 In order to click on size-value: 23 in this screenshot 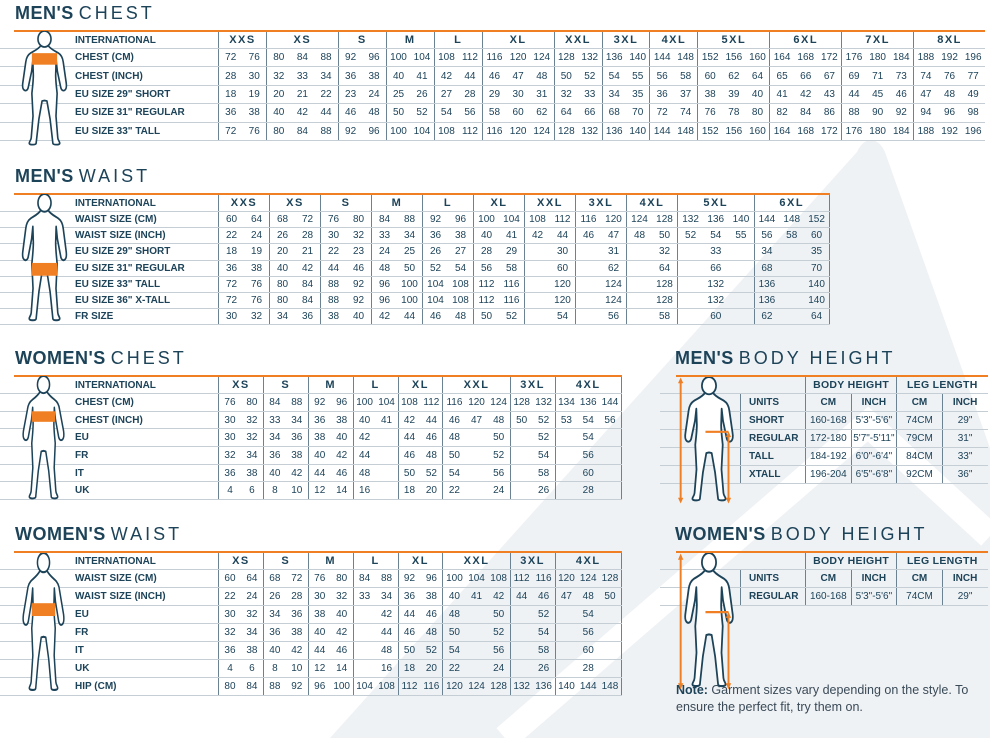, I will do `click(351, 94)`.